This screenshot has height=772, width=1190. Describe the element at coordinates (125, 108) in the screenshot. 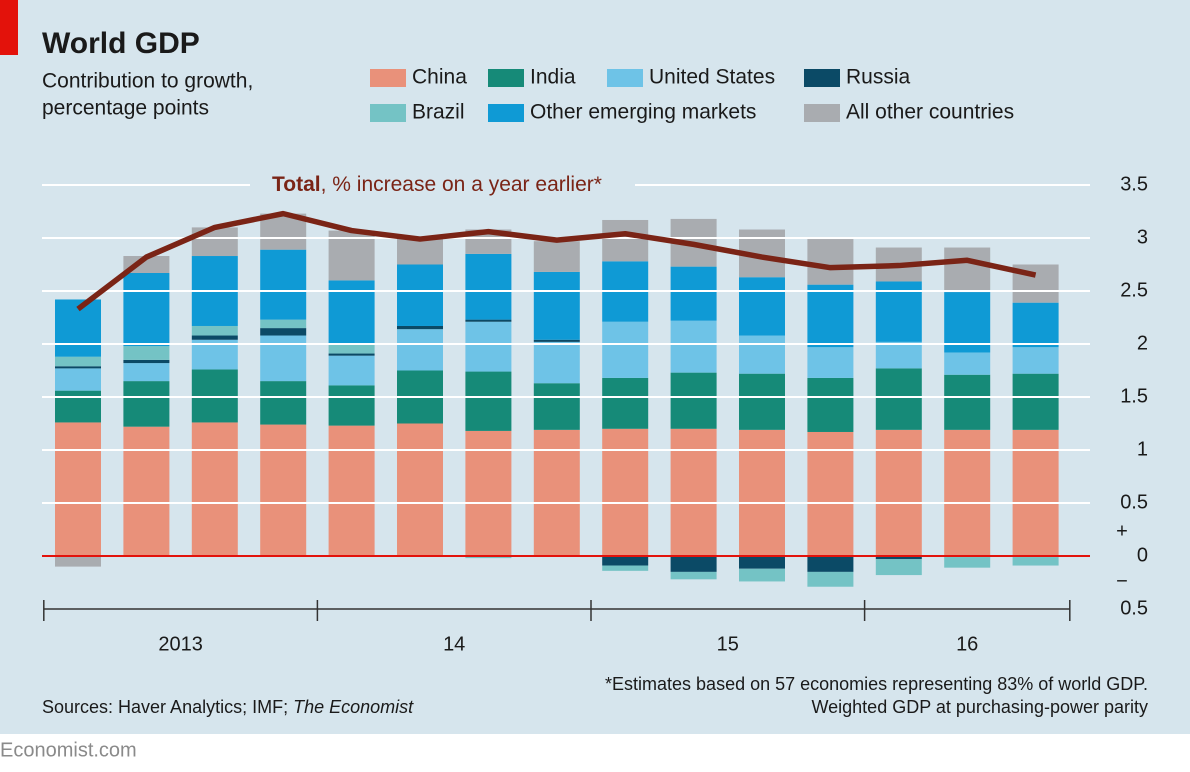

I see `subtitle: percentage points` at that location.